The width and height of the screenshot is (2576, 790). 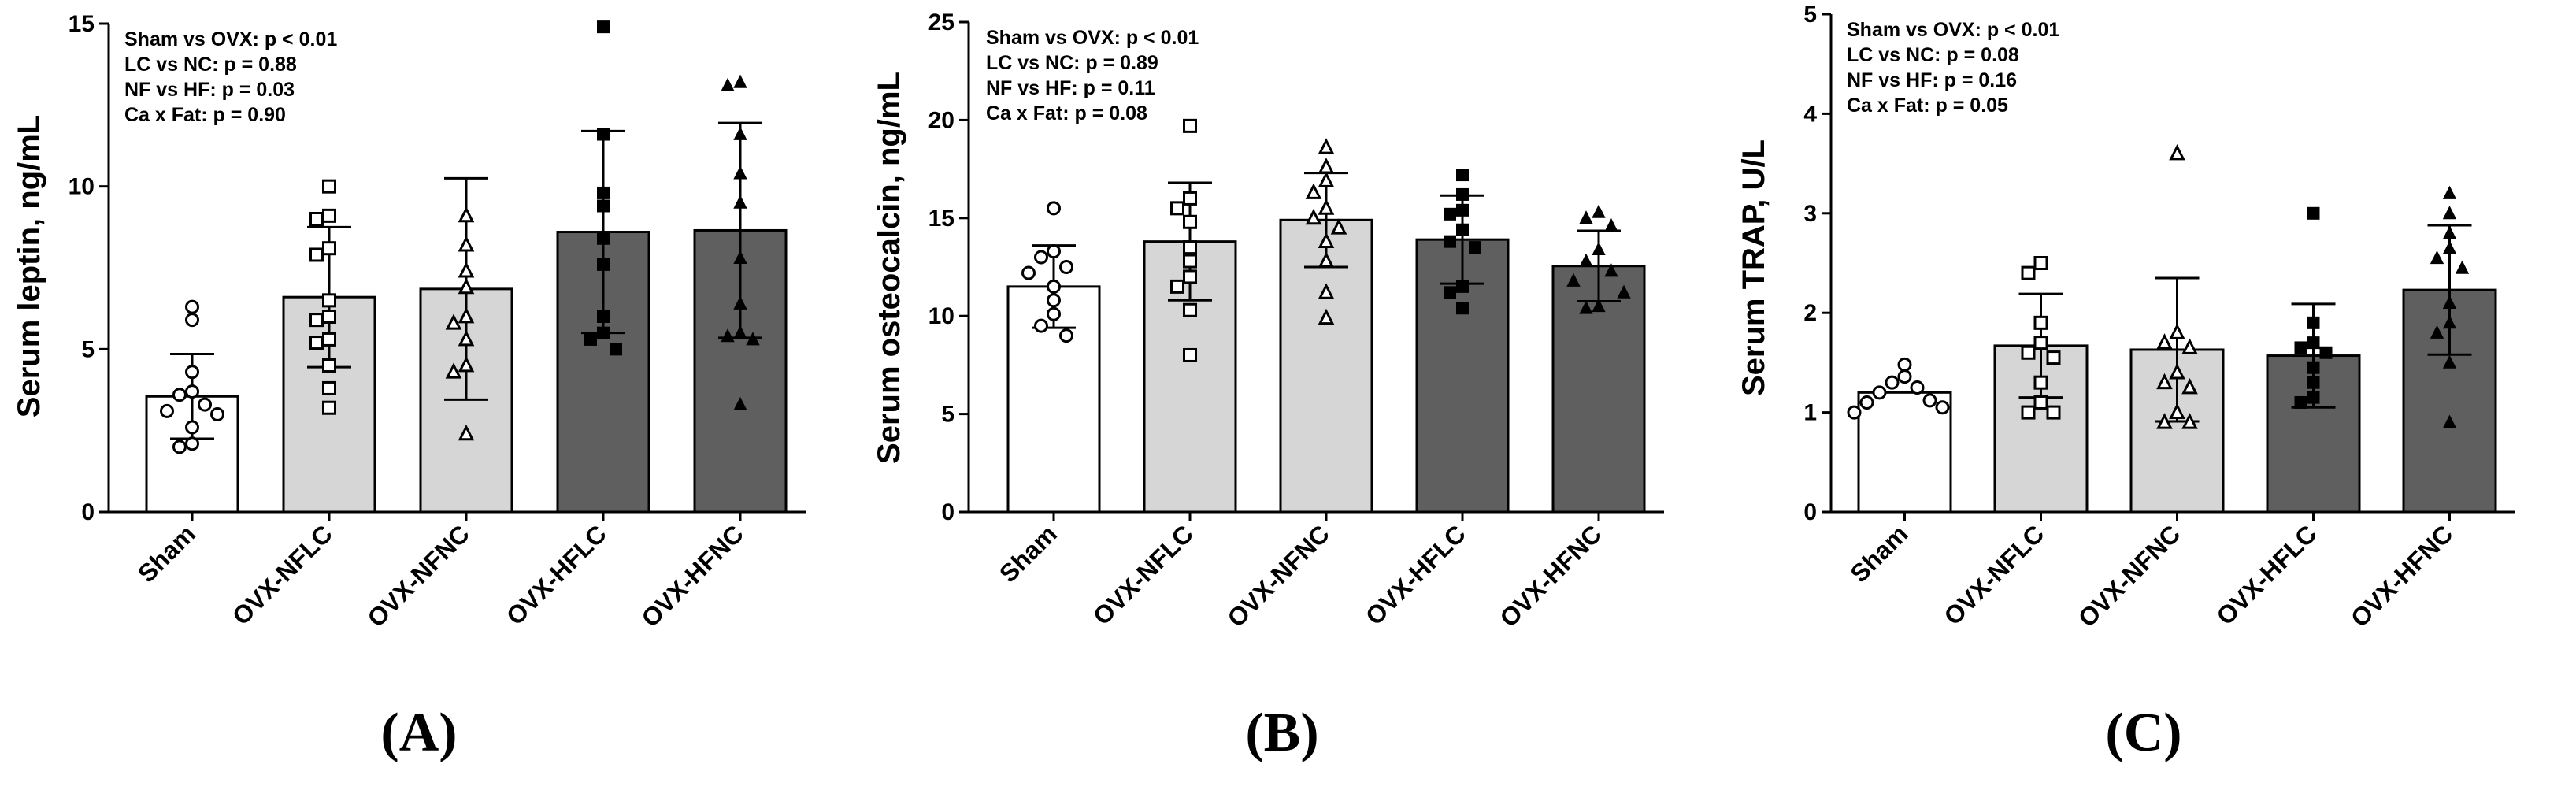 I want to click on y-tick-label-c-5: 5, so click(x=1810, y=15).